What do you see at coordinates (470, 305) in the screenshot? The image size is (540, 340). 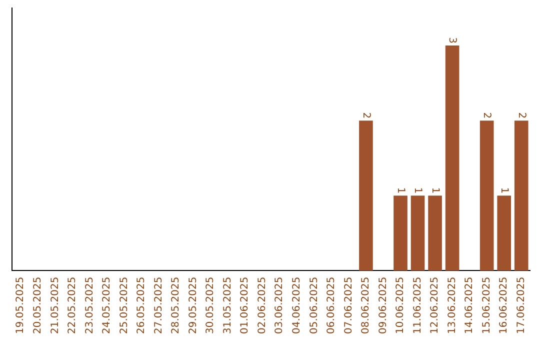 I see `x-tick-label: 14.06.2025` at bounding box center [470, 305].